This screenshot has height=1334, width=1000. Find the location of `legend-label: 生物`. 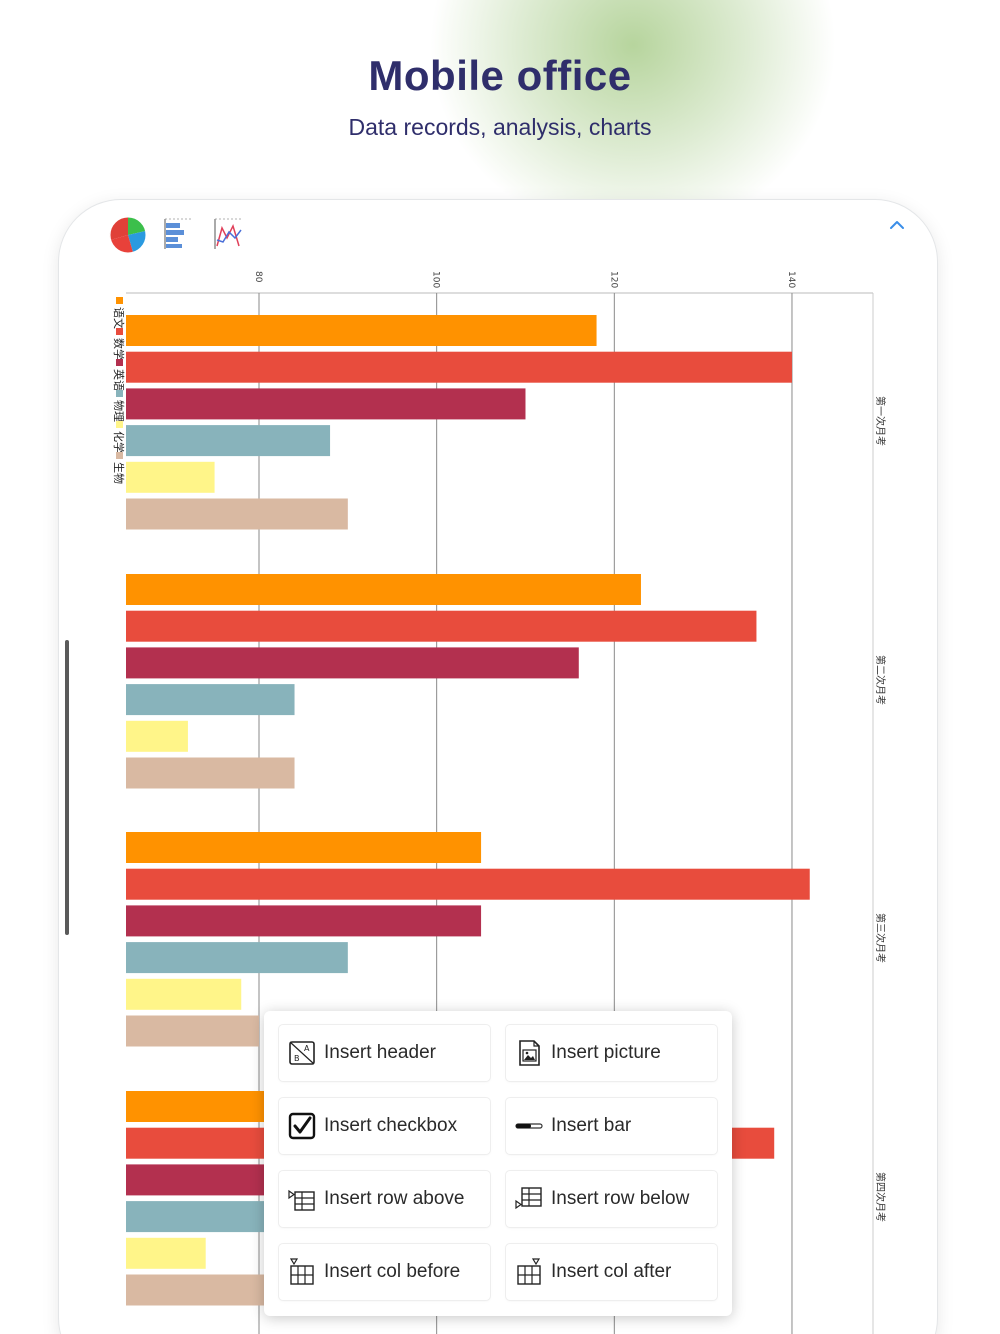

legend-label: 生物 is located at coordinates (119, 473).